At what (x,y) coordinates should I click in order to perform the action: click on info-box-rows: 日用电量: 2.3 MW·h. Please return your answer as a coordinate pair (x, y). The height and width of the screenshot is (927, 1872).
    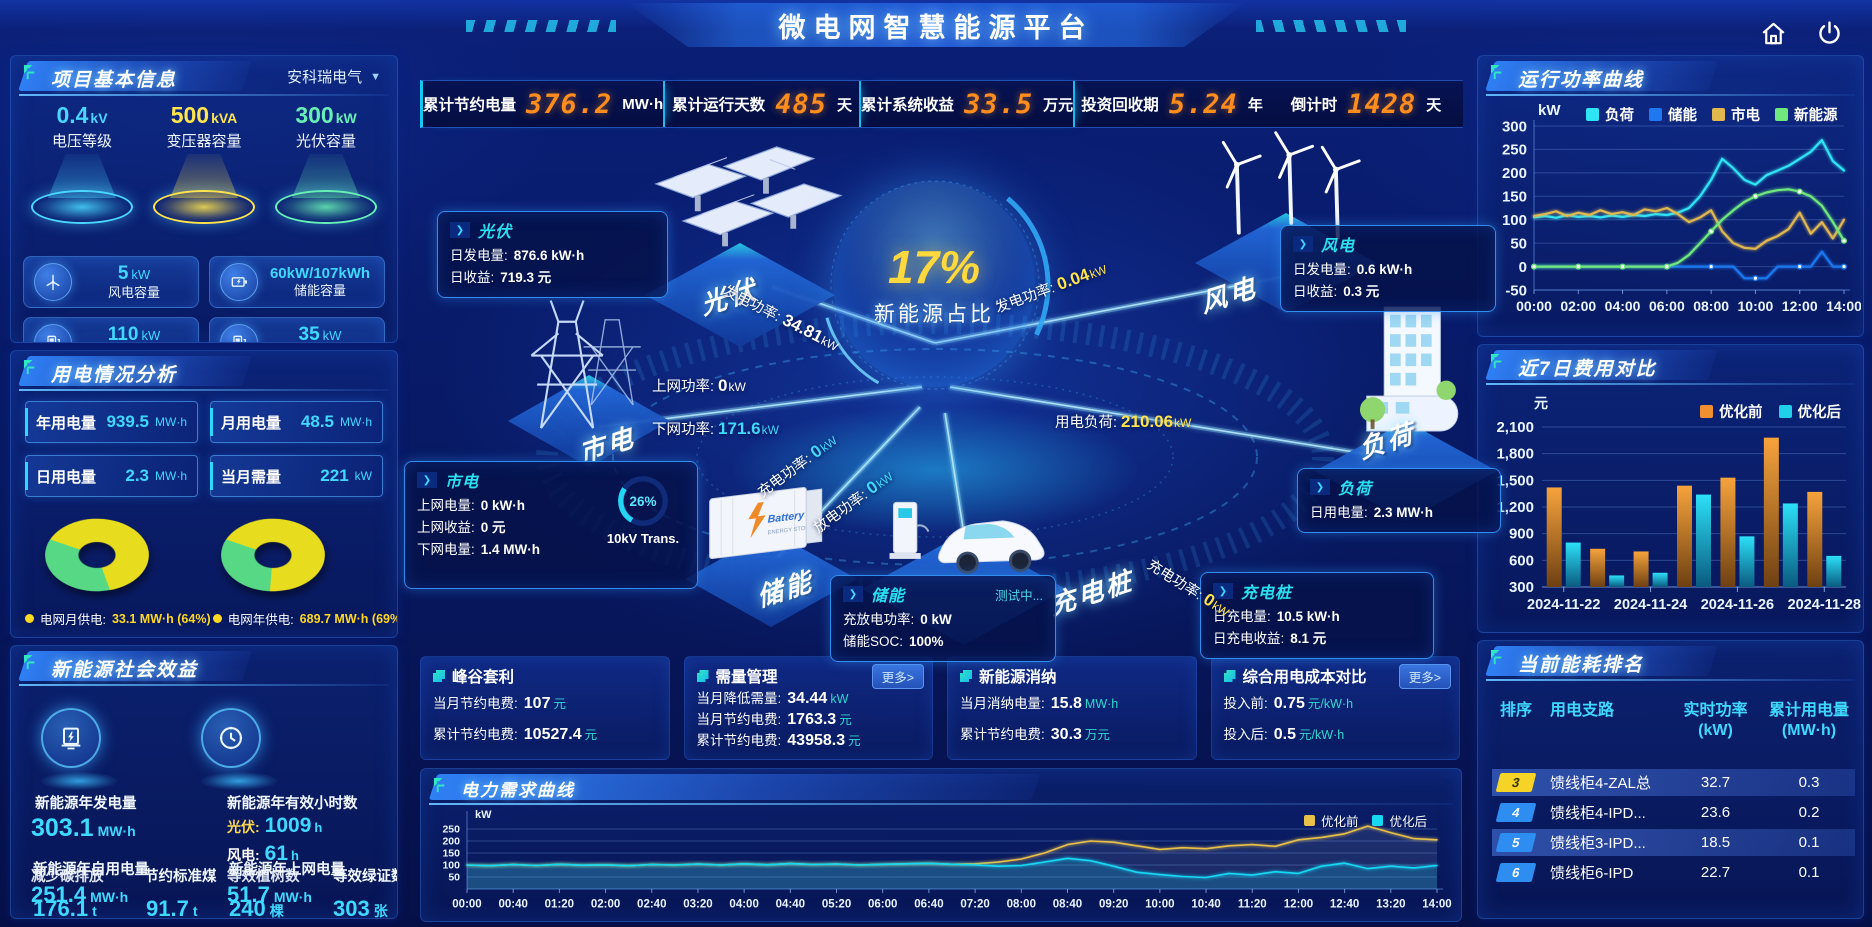
    Looking at the image, I should click on (1399, 513).